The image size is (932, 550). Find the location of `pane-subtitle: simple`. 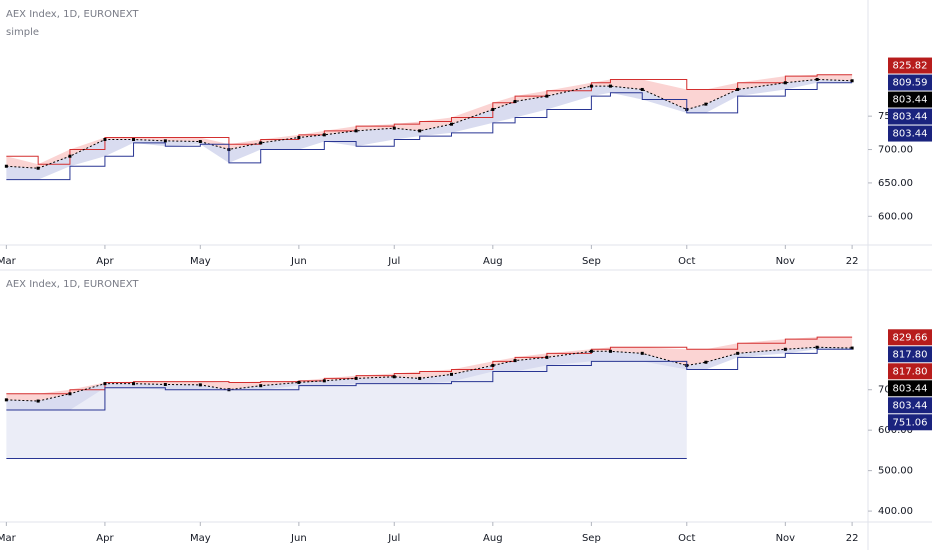

pane-subtitle: simple is located at coordinates (22, 32).